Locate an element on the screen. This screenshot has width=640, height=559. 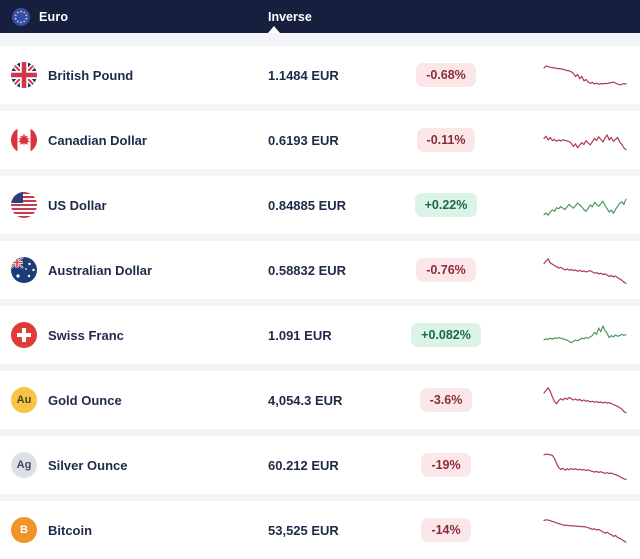
silver-coin-icon: Ag is located at coordinates (24, 465).